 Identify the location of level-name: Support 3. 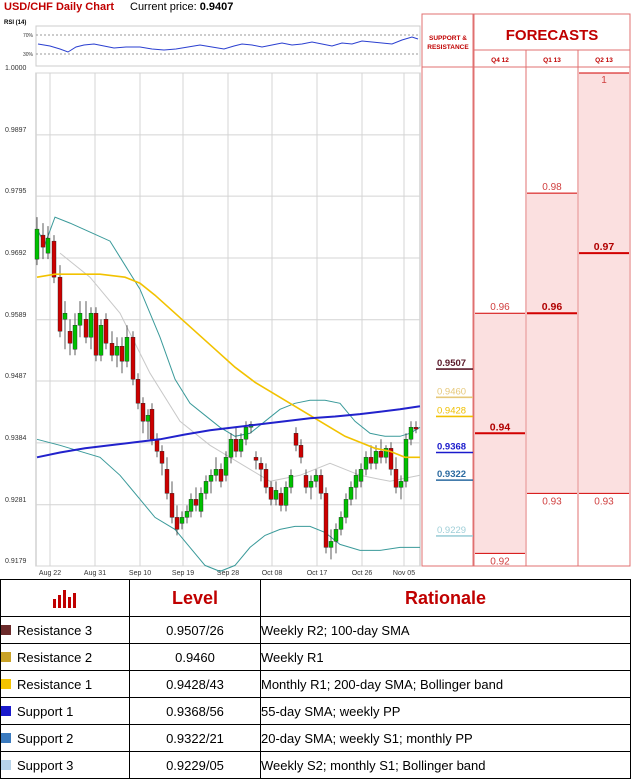
(45, 765).